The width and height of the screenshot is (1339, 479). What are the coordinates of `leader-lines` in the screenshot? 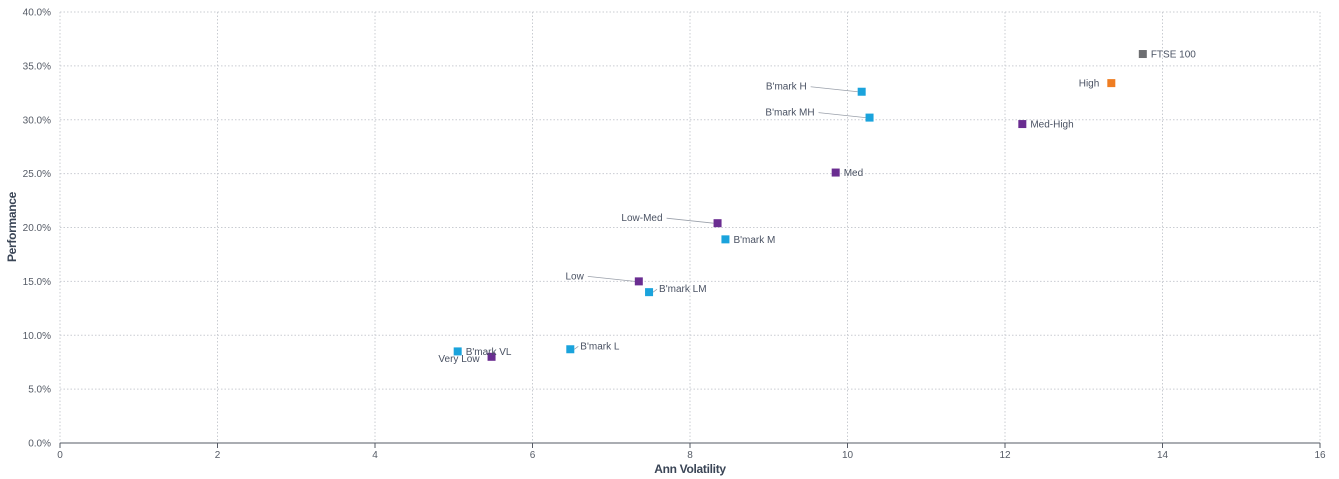 It's located at (720, 218).